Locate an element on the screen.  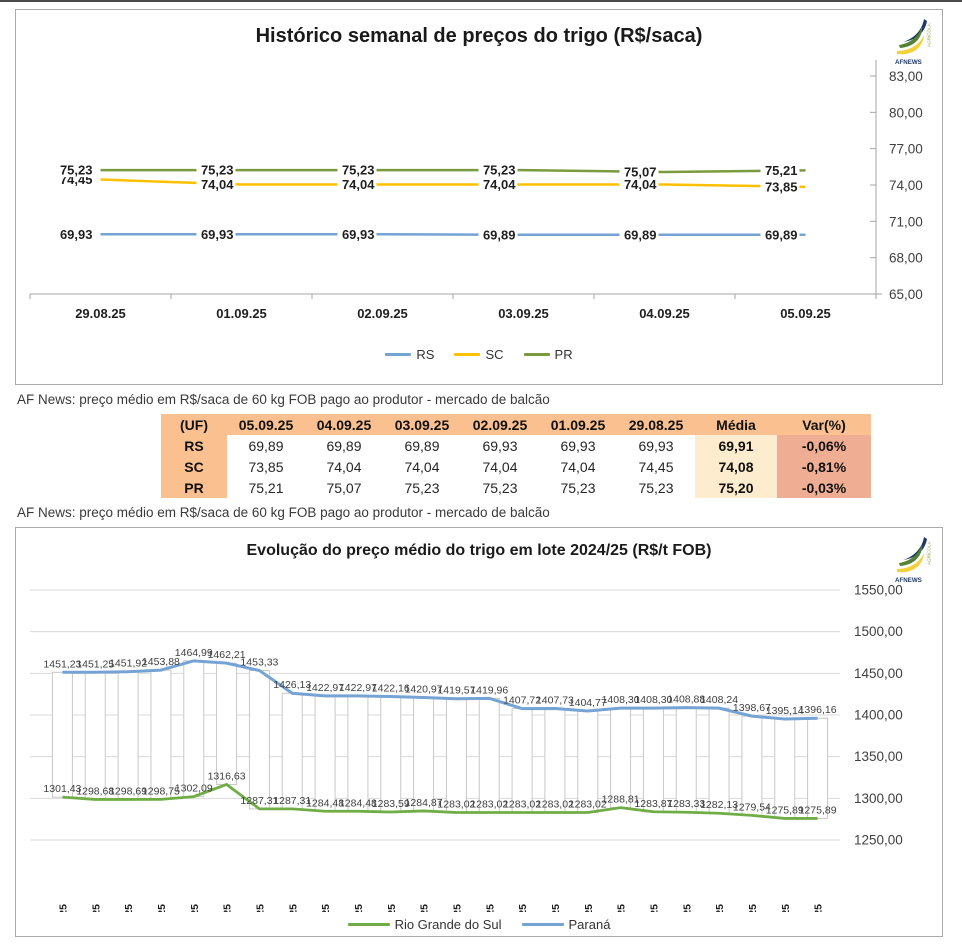
price-cell: 75,23 is located at coordinates (422, 487).